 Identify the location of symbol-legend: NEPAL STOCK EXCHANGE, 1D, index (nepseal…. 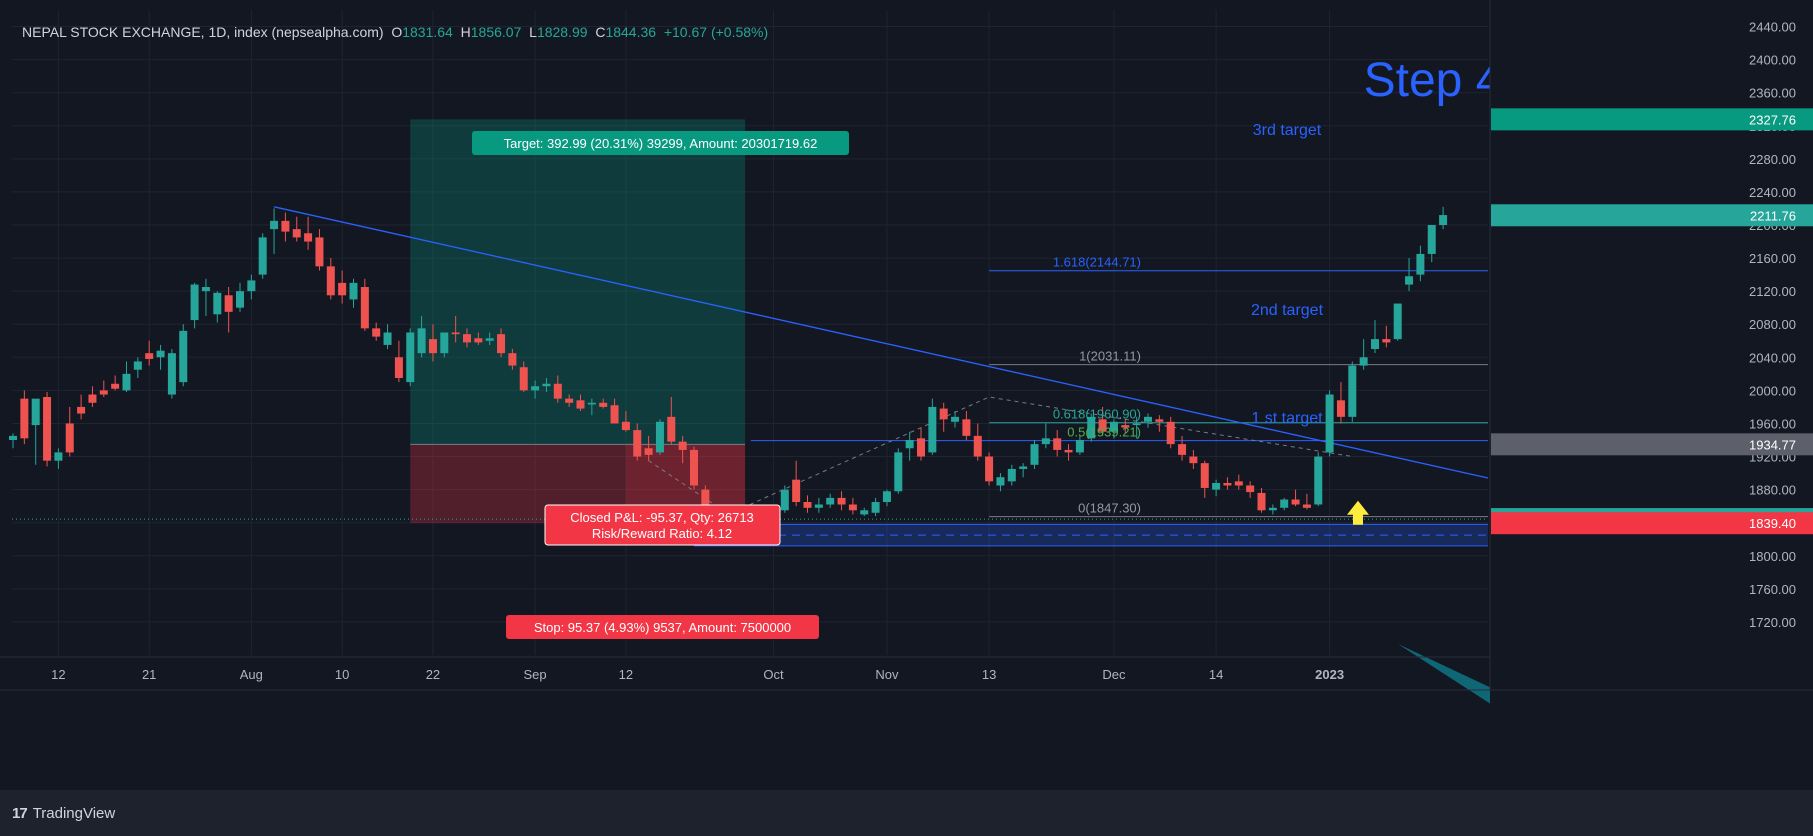
(395, 32).